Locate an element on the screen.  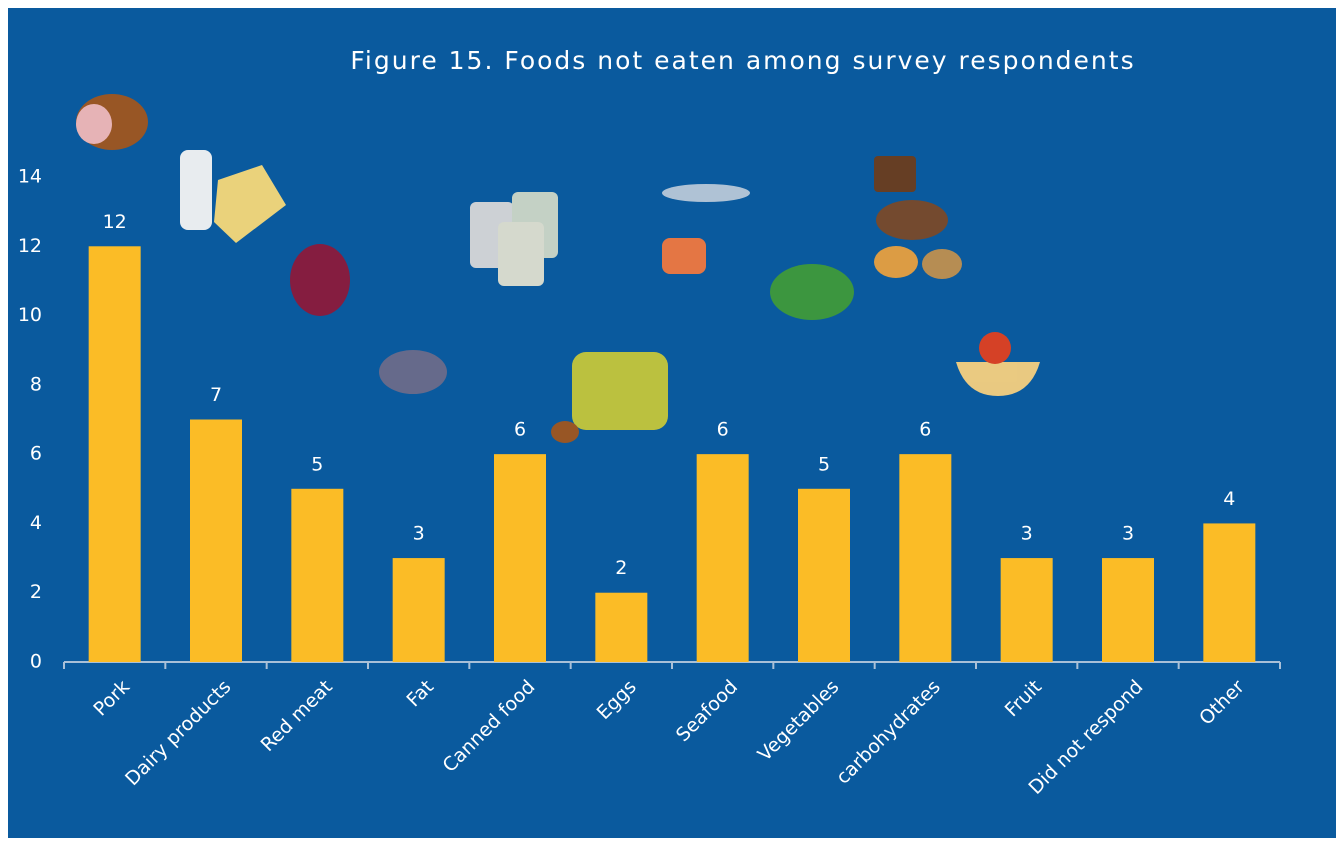
y-tick-label: 0 is located at coordinates (36, 662).